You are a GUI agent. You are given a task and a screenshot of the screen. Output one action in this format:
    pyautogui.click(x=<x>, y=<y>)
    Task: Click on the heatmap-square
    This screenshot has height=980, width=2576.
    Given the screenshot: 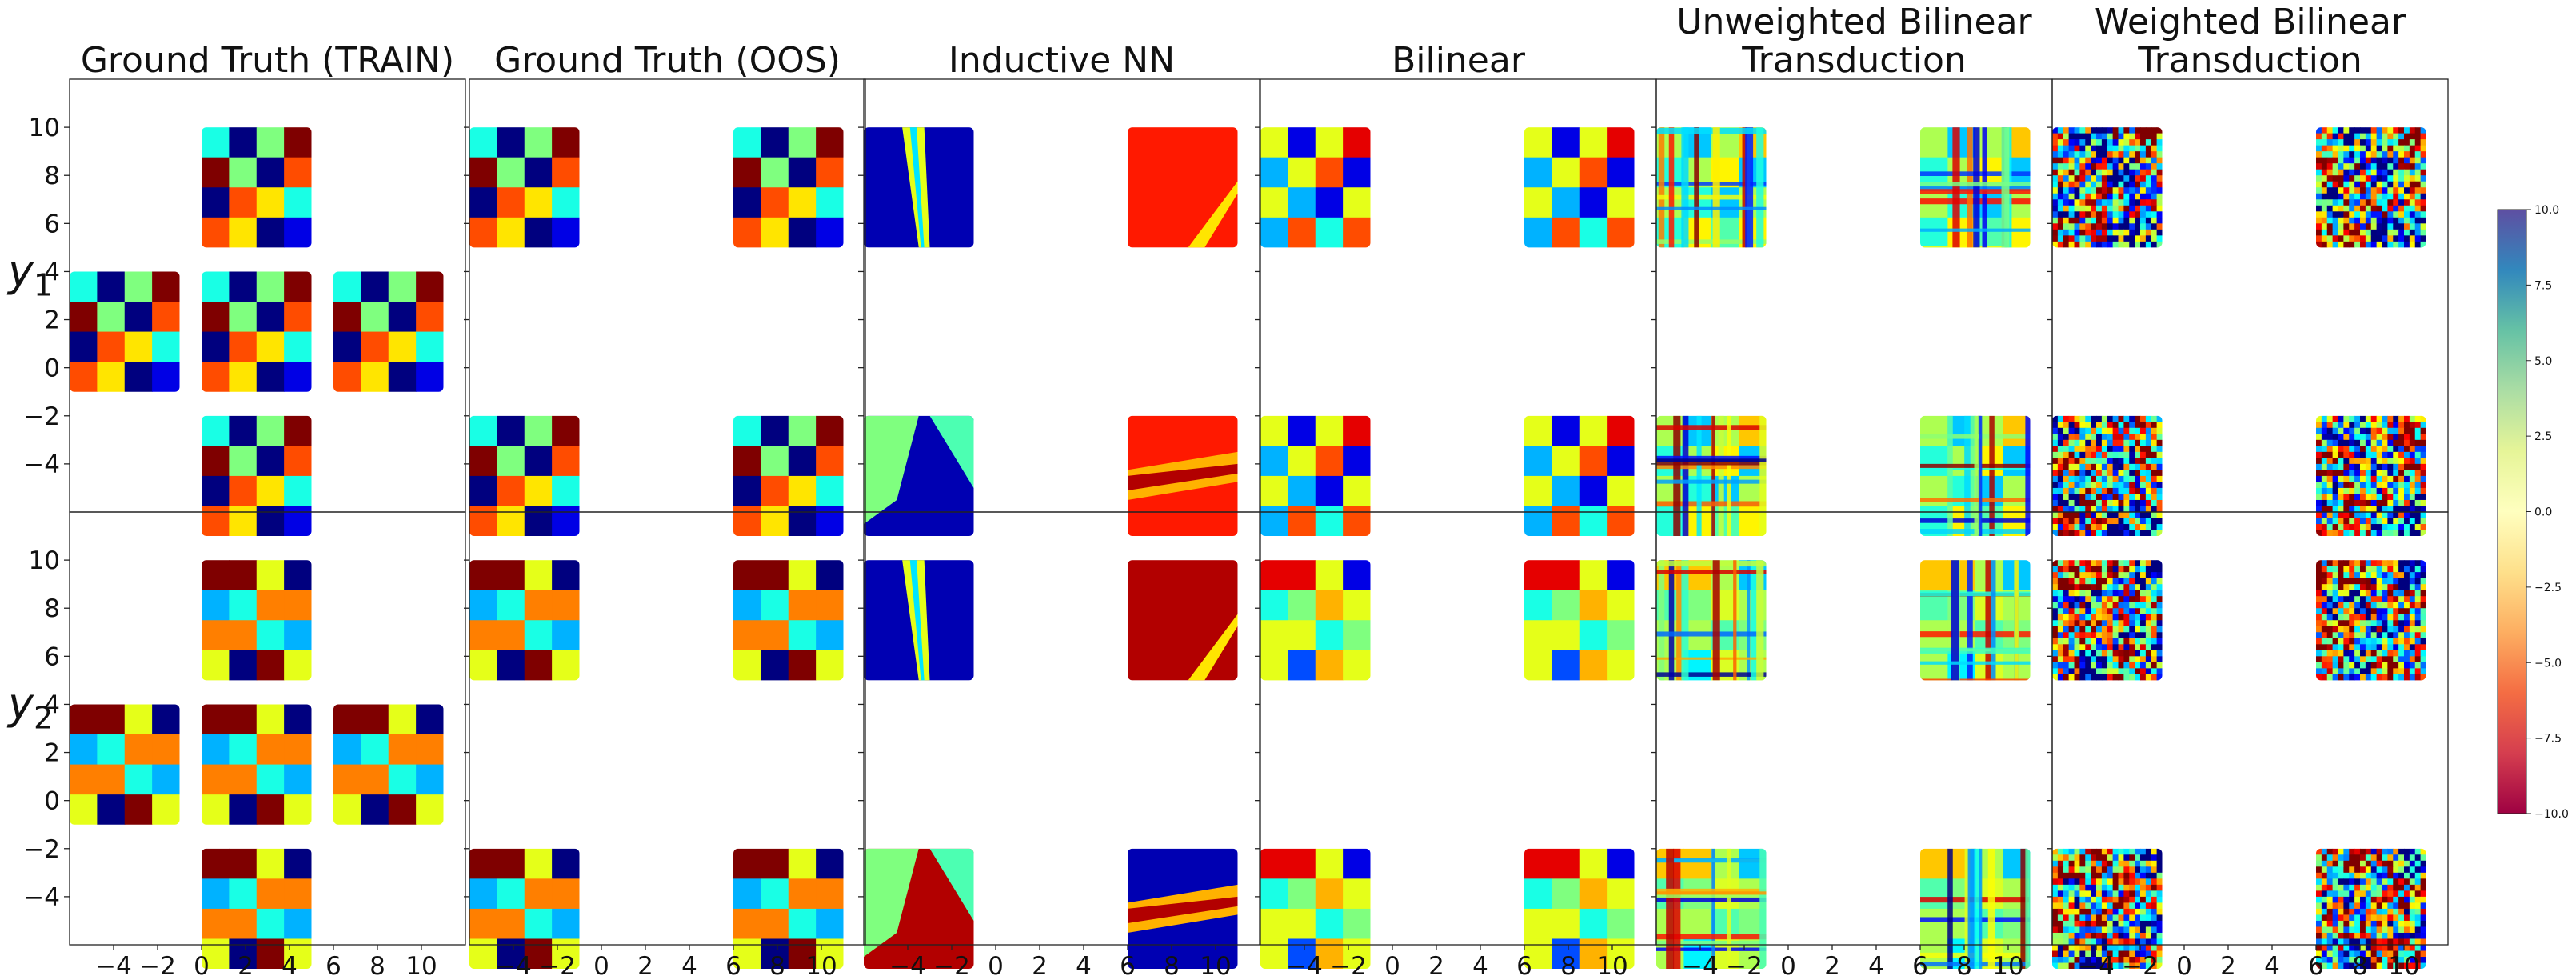 What is the action you would take?
    pyautogui.click(x=257, y=331)
    